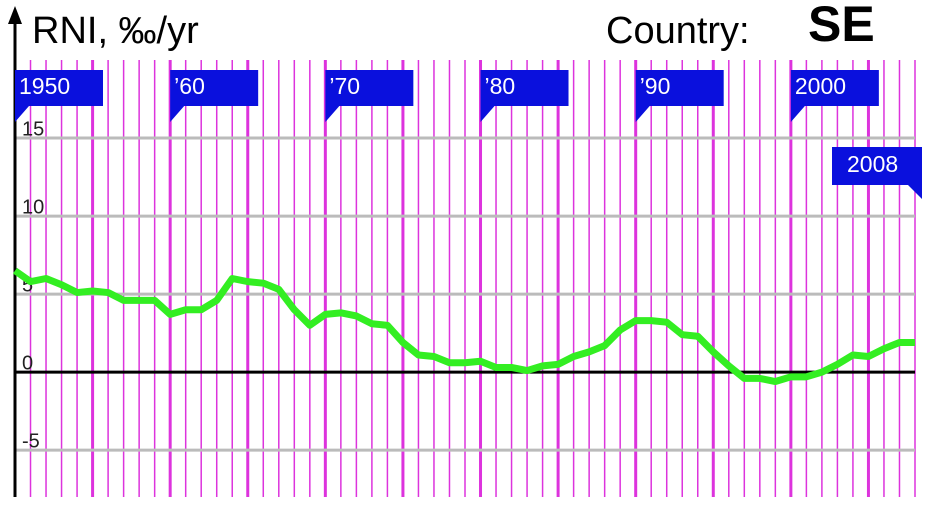 This screenshot has width=931, height=512. What do you see at coordinates (344, 86) in the screenshot?
I see `x-tick-label: ’70` at bounding box center [344, 86].